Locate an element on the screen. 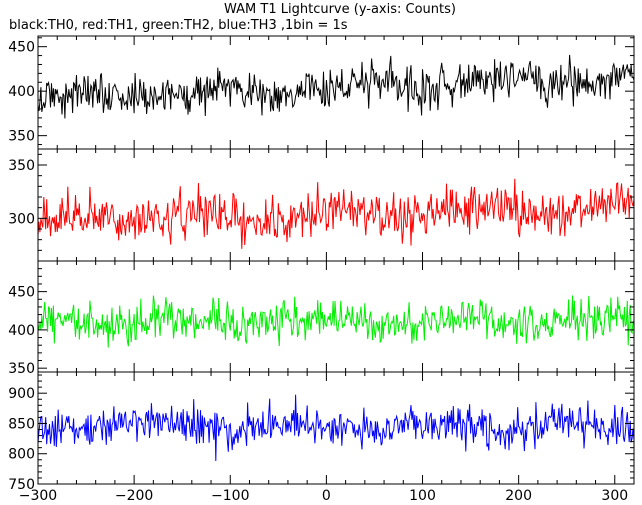 The image size is (642, 505). x-tick-label: 0 is located at coordinates (326, 496).